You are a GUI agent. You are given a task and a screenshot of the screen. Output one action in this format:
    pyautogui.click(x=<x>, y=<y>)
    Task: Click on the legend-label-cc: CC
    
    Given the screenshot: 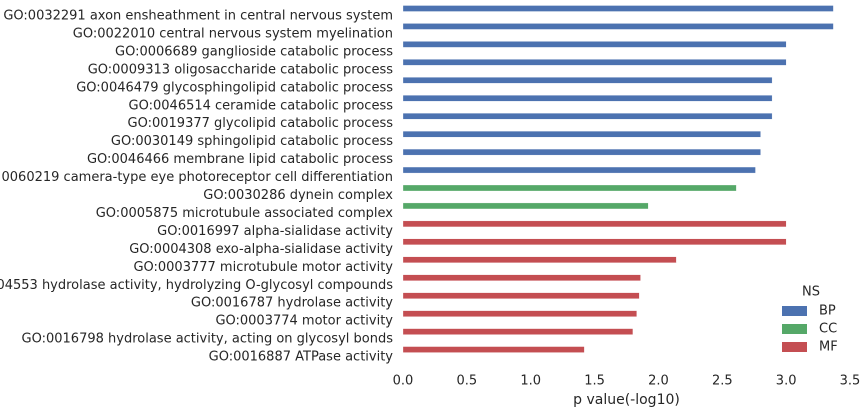 What is the action you would take?
    pyautogui.click(x=828, y=329)
    